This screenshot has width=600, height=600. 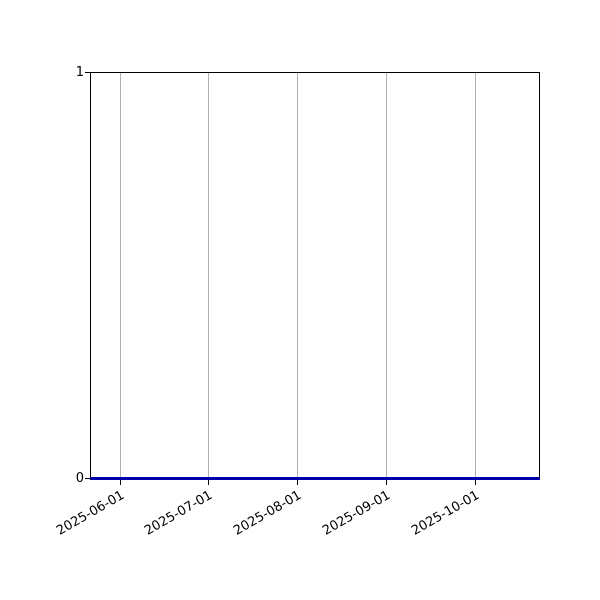 What do you see at coordinates (79, 478) in the screenshot?
I see `y-tick-label: 0` at bounding box center [79, 478].